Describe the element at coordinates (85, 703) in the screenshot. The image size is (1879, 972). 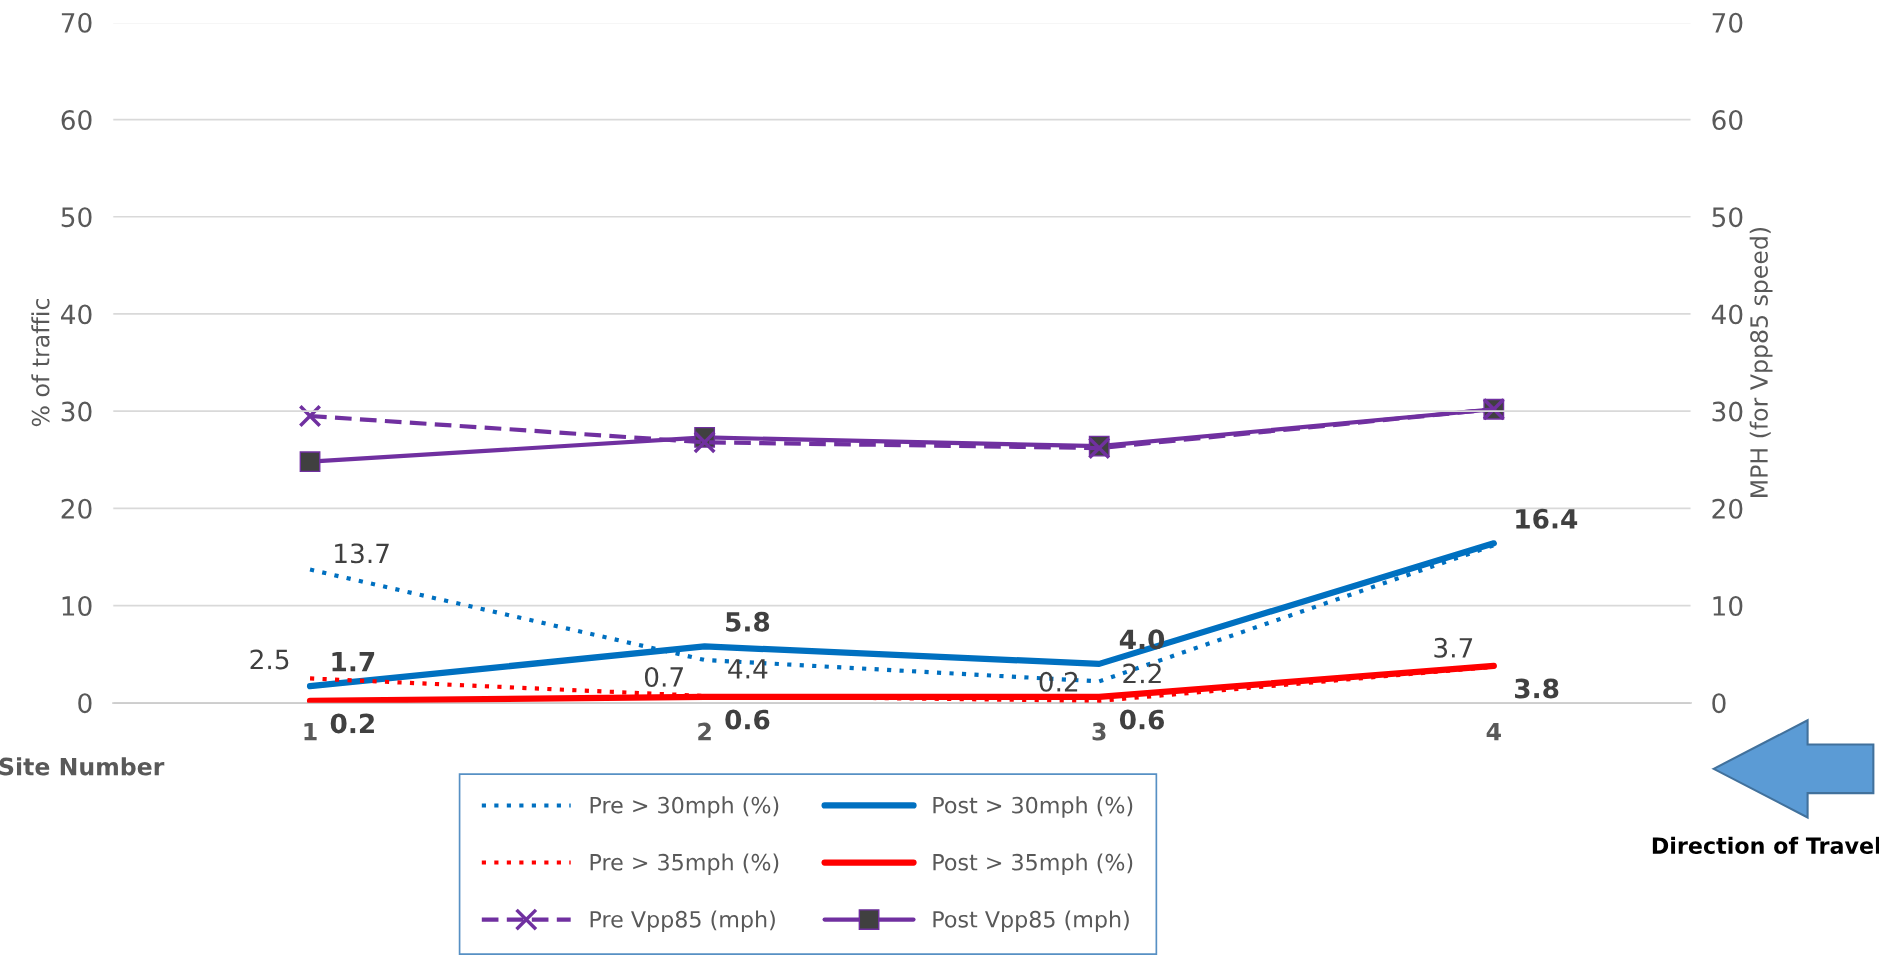
I see `y-tick-label: 0` at that location.